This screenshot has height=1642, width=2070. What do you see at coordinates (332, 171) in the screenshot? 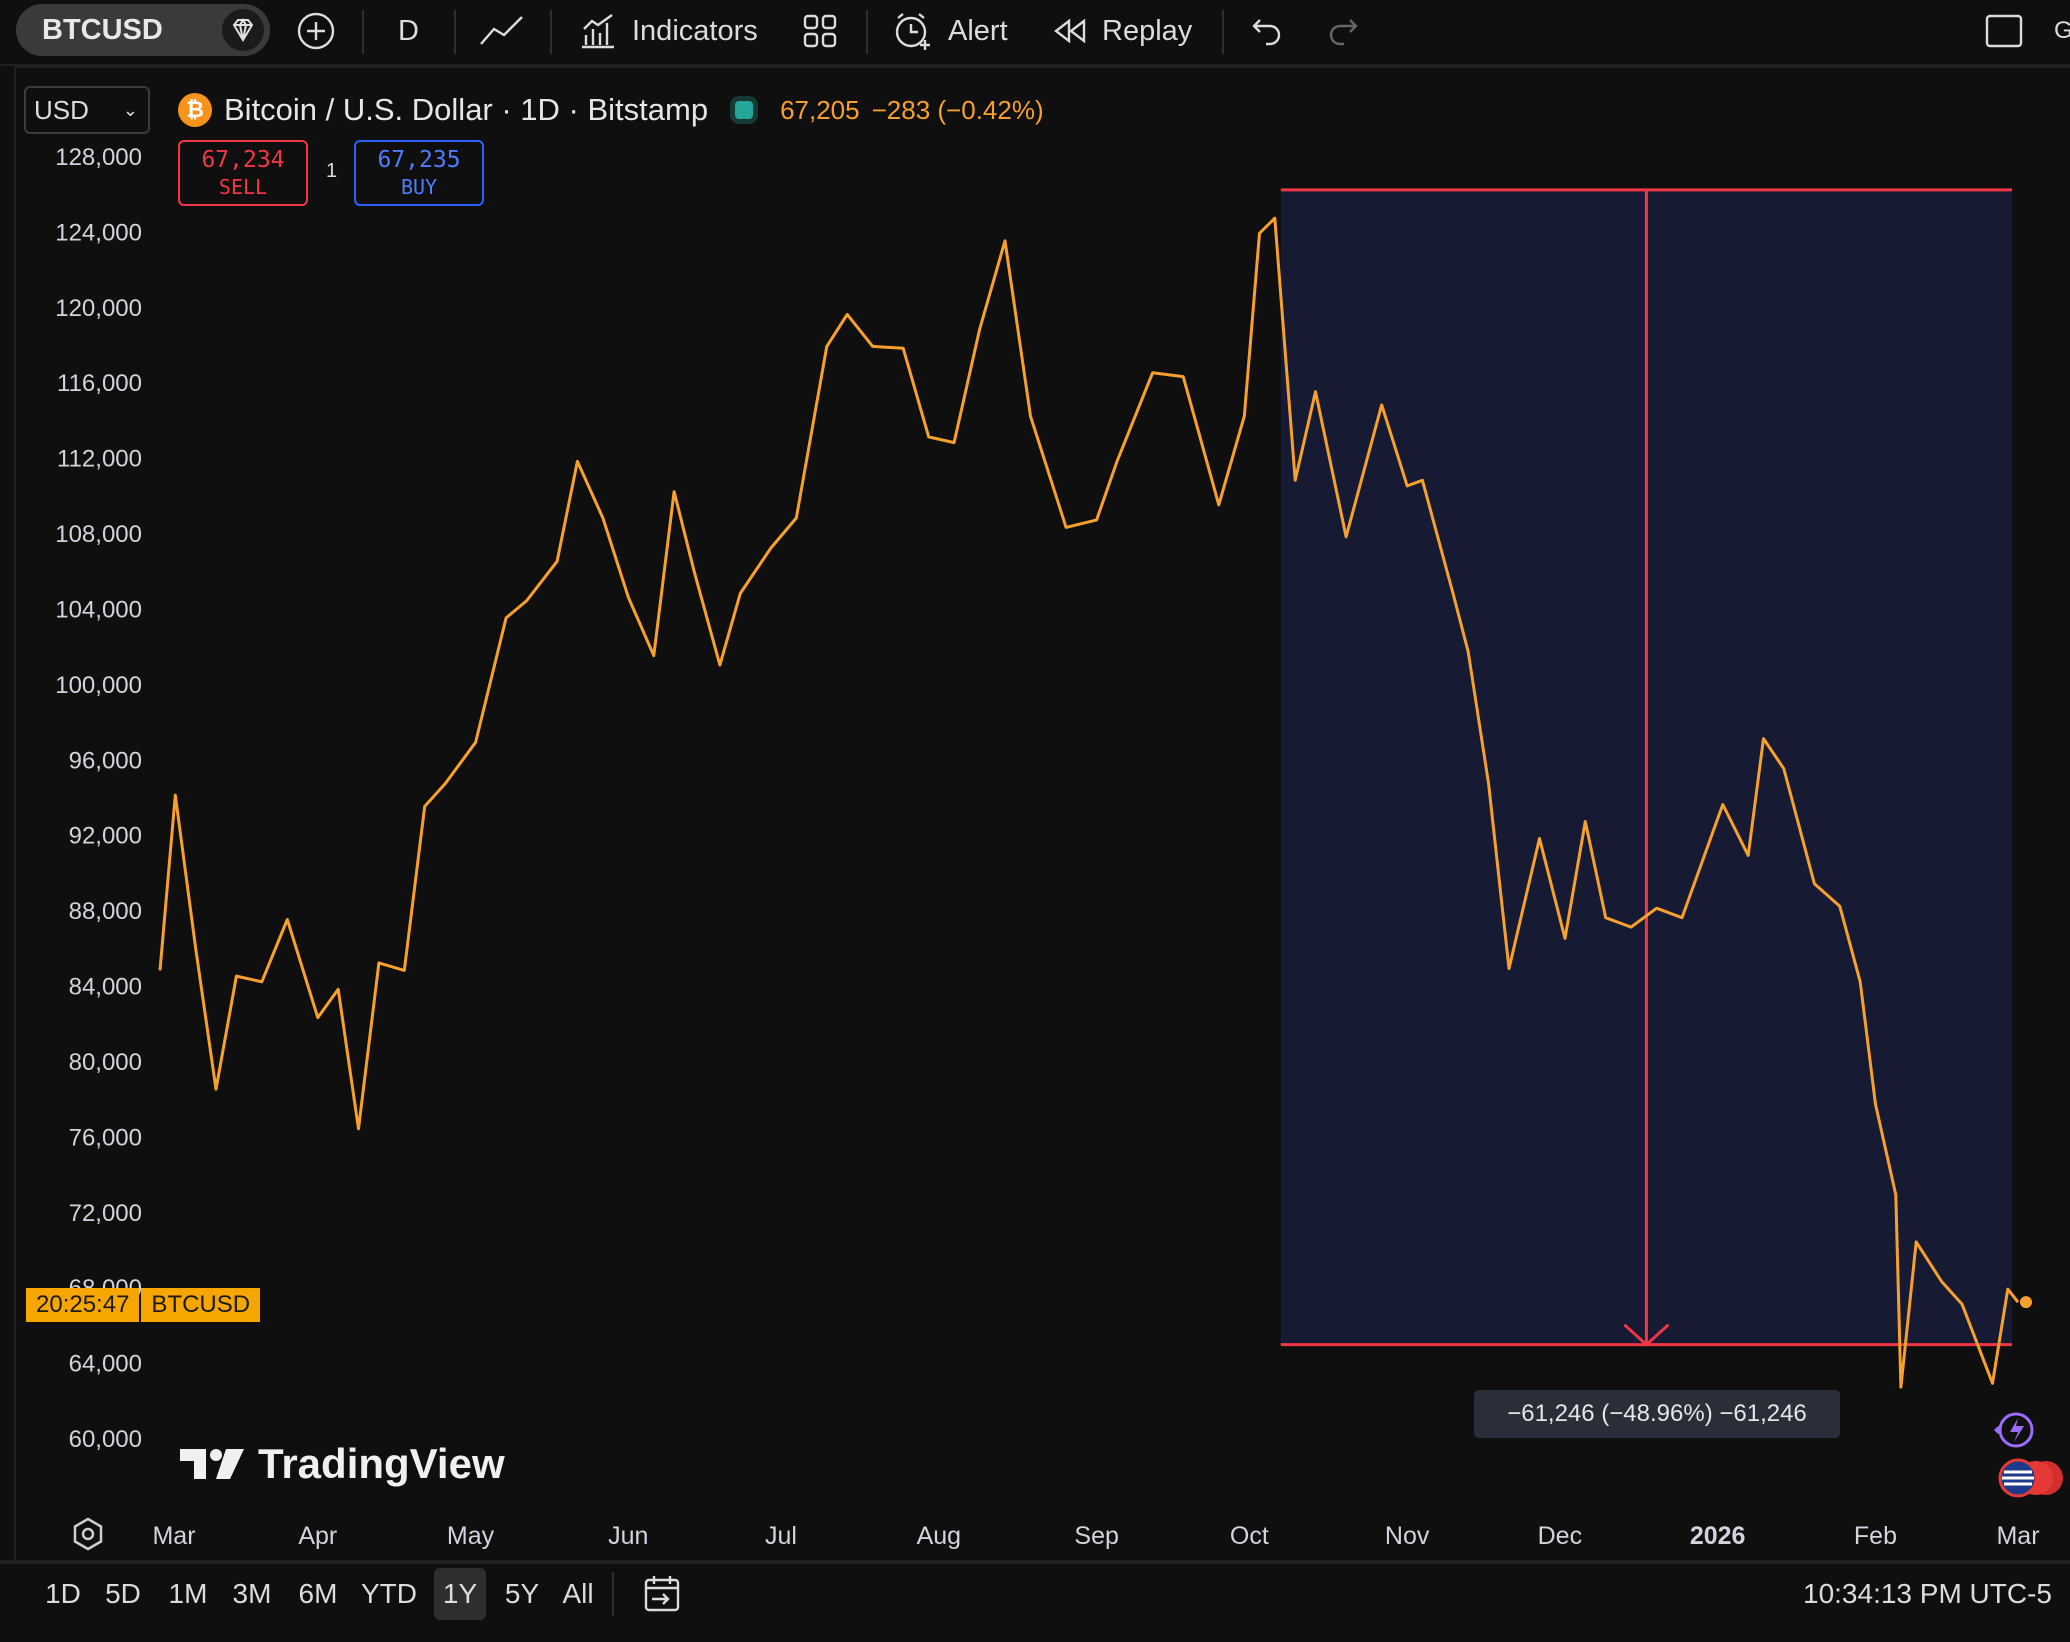
I see `spread-value: 1` at bounding box center [332, 171].